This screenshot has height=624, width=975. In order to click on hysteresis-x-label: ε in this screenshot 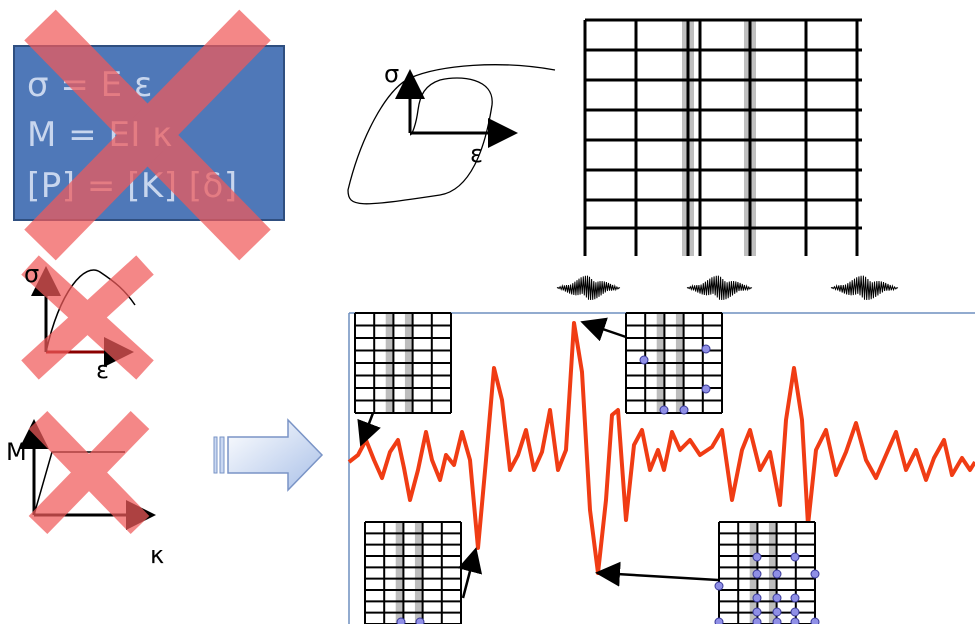, I will do `click(476, 154)`.